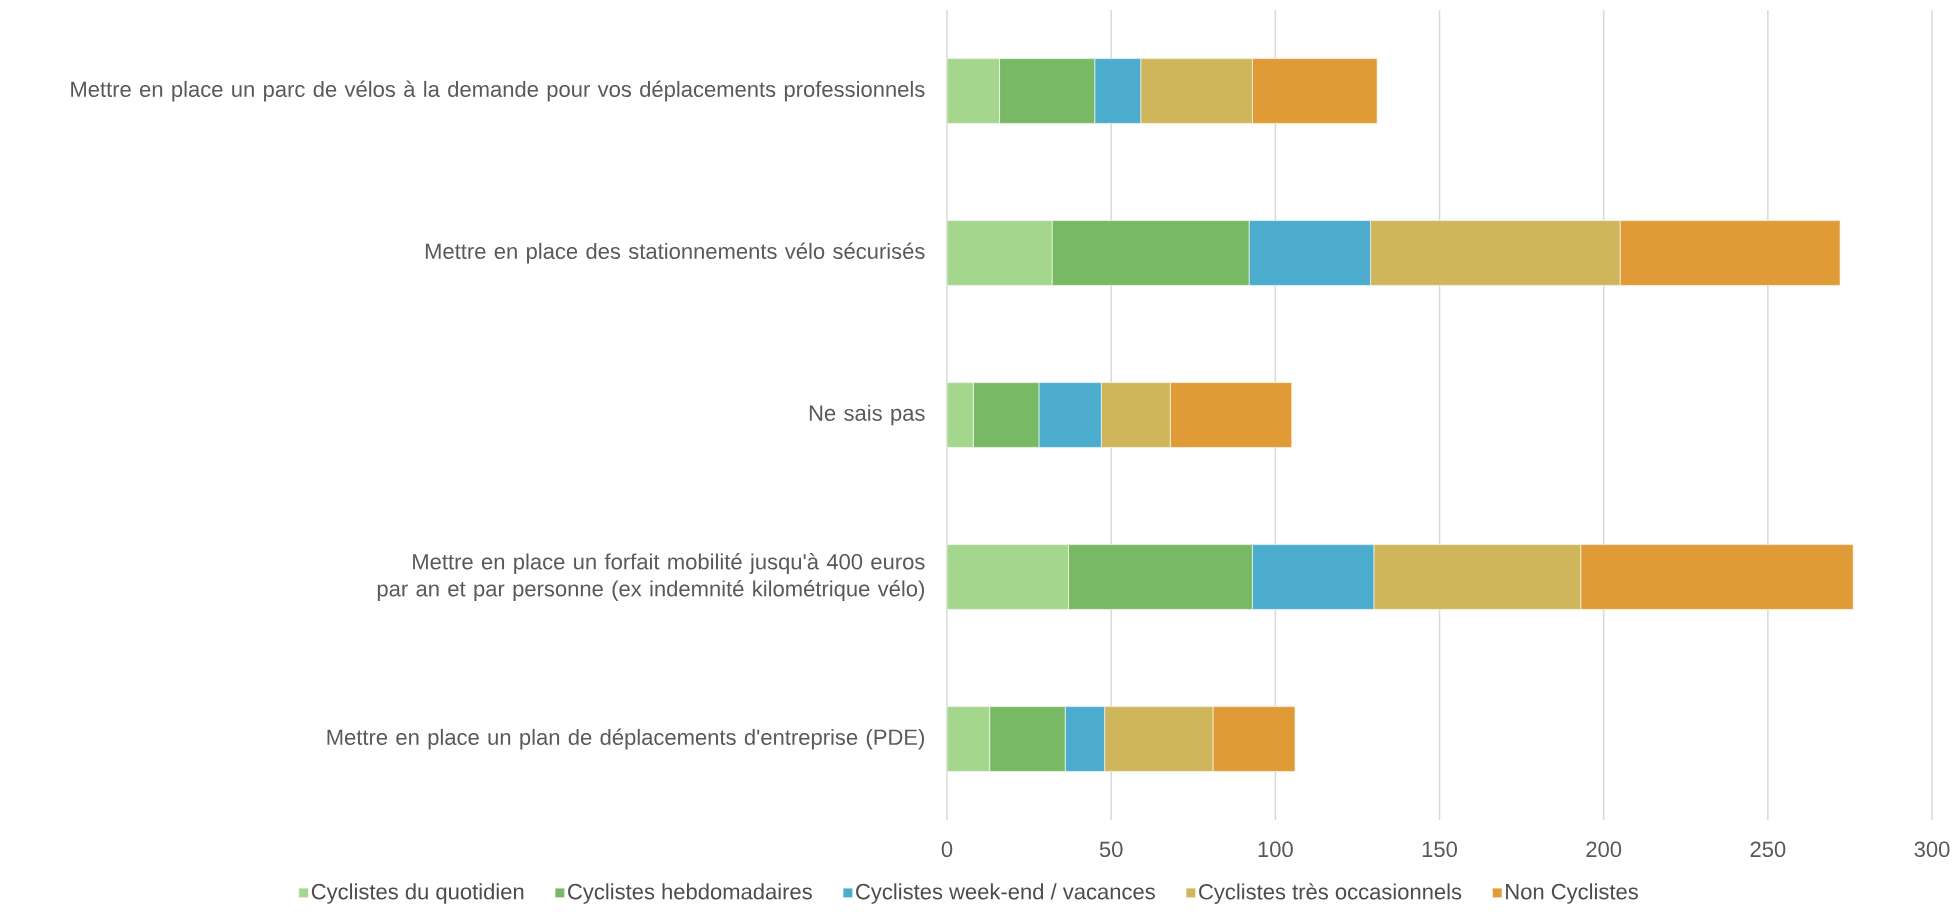 This screenshot has width=1956, height=919. What do you see at coordinates (498, 91) in the screenshot?
I see `y-tick-label: Mettre en place un parc de vélos à la demande pour vos déplacements professionnels` at bounding box center [498, 91].